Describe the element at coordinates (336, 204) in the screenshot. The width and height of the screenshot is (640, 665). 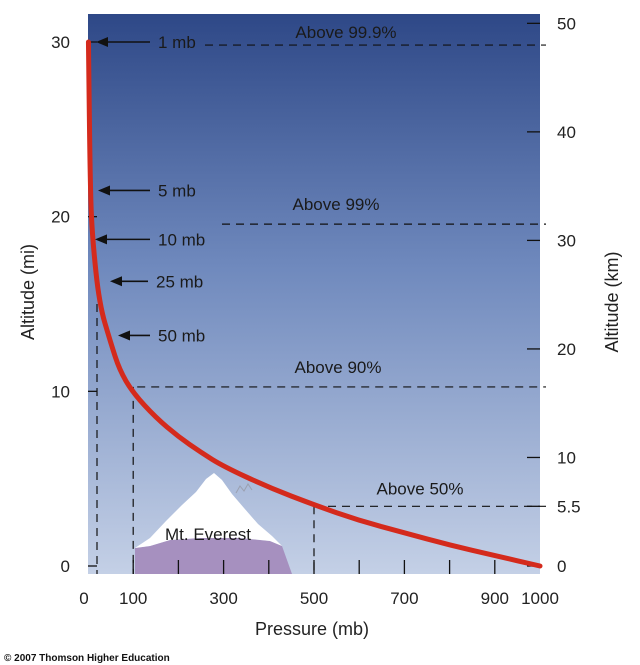
I see `threshold-label: Above 99%` at that location.